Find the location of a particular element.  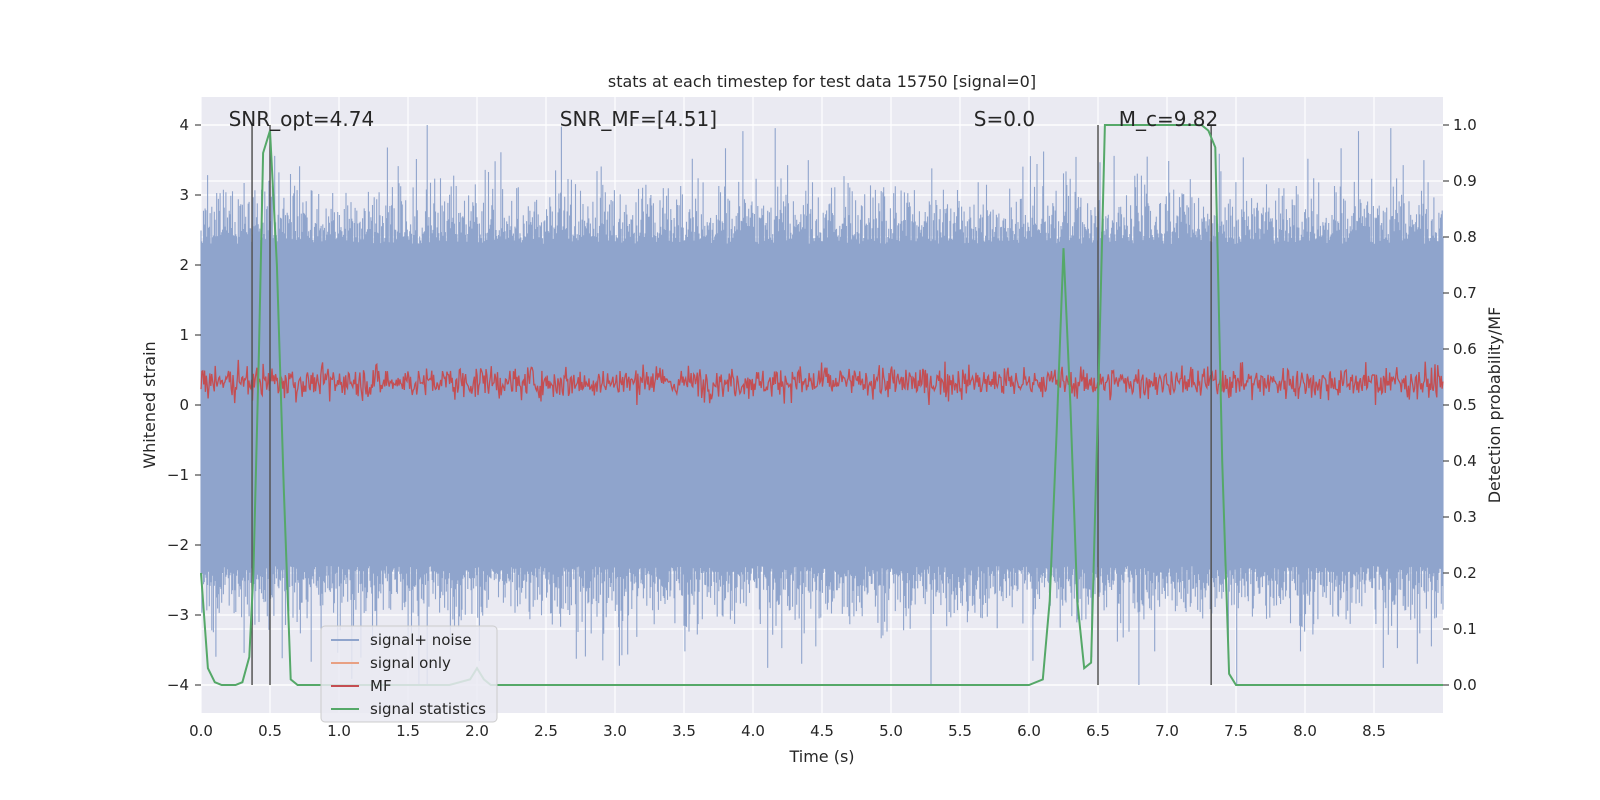

x-tick-label: 8.0 is located at coordinates (1305, 731).